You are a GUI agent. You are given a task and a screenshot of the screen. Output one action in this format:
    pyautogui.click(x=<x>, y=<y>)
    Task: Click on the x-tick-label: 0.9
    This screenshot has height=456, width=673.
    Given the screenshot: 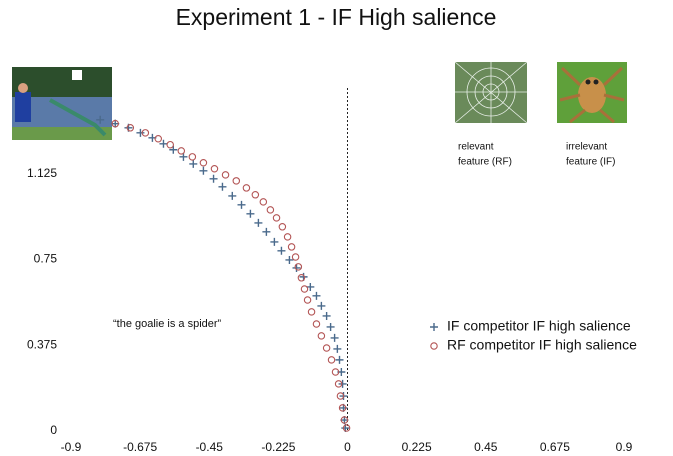 What is the action you would take?
    pyautogui.click(x=624, y=447)
    